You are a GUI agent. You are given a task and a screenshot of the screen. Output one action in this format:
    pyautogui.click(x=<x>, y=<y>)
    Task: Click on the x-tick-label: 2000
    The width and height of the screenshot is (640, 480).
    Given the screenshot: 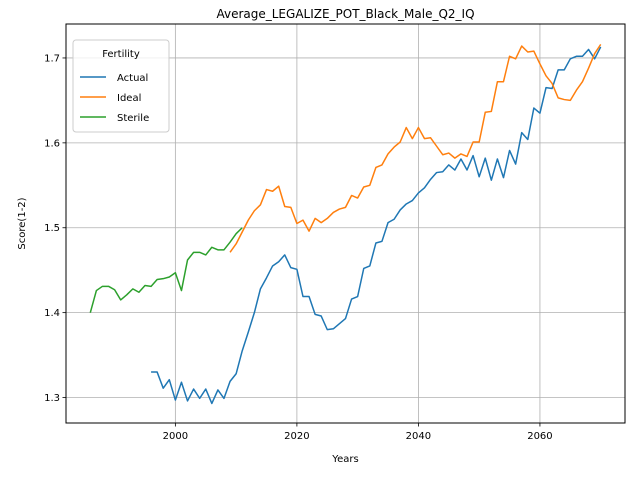 What is the action you would take?
    pyautogui.click(x=175, y=436)
    